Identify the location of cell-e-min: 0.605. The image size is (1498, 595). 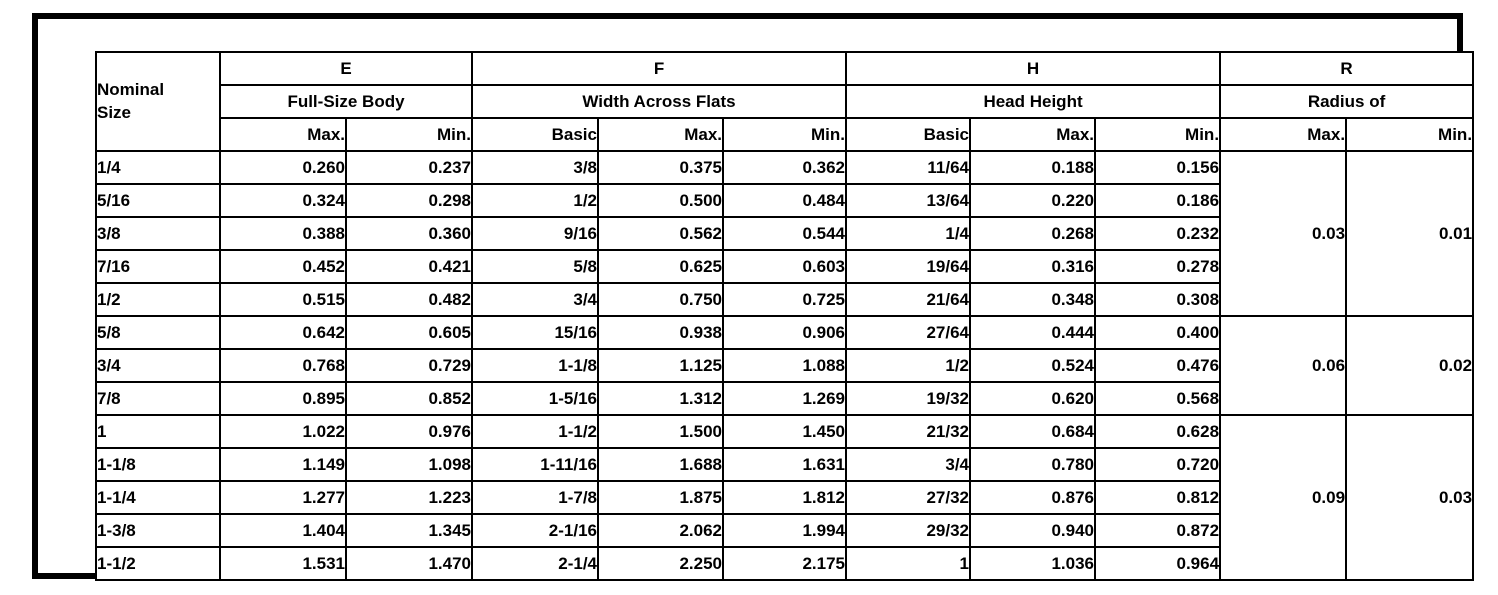
(409, 332).